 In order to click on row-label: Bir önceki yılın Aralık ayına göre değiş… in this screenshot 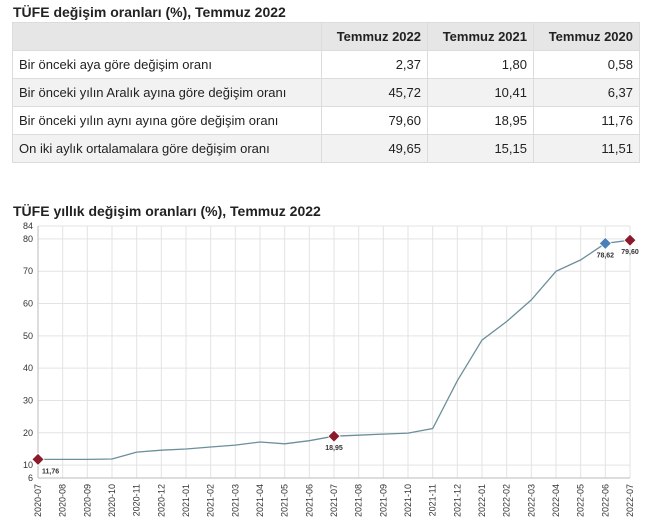, I will do `click(167, 92)`.